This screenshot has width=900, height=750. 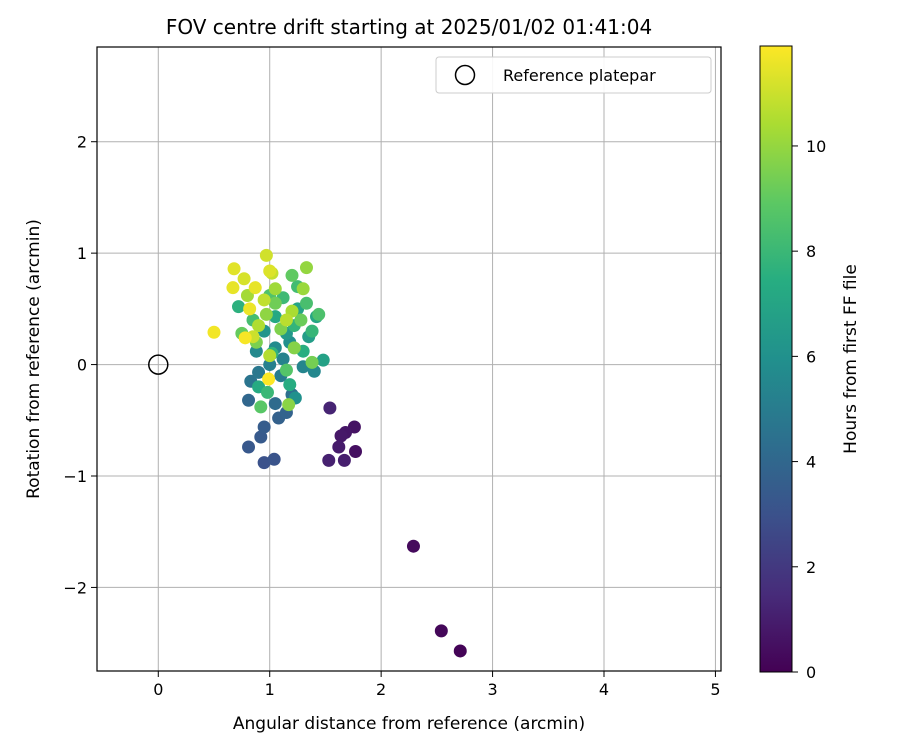 I want to click on y-tick-label: 1, so click(x=82, y=253).